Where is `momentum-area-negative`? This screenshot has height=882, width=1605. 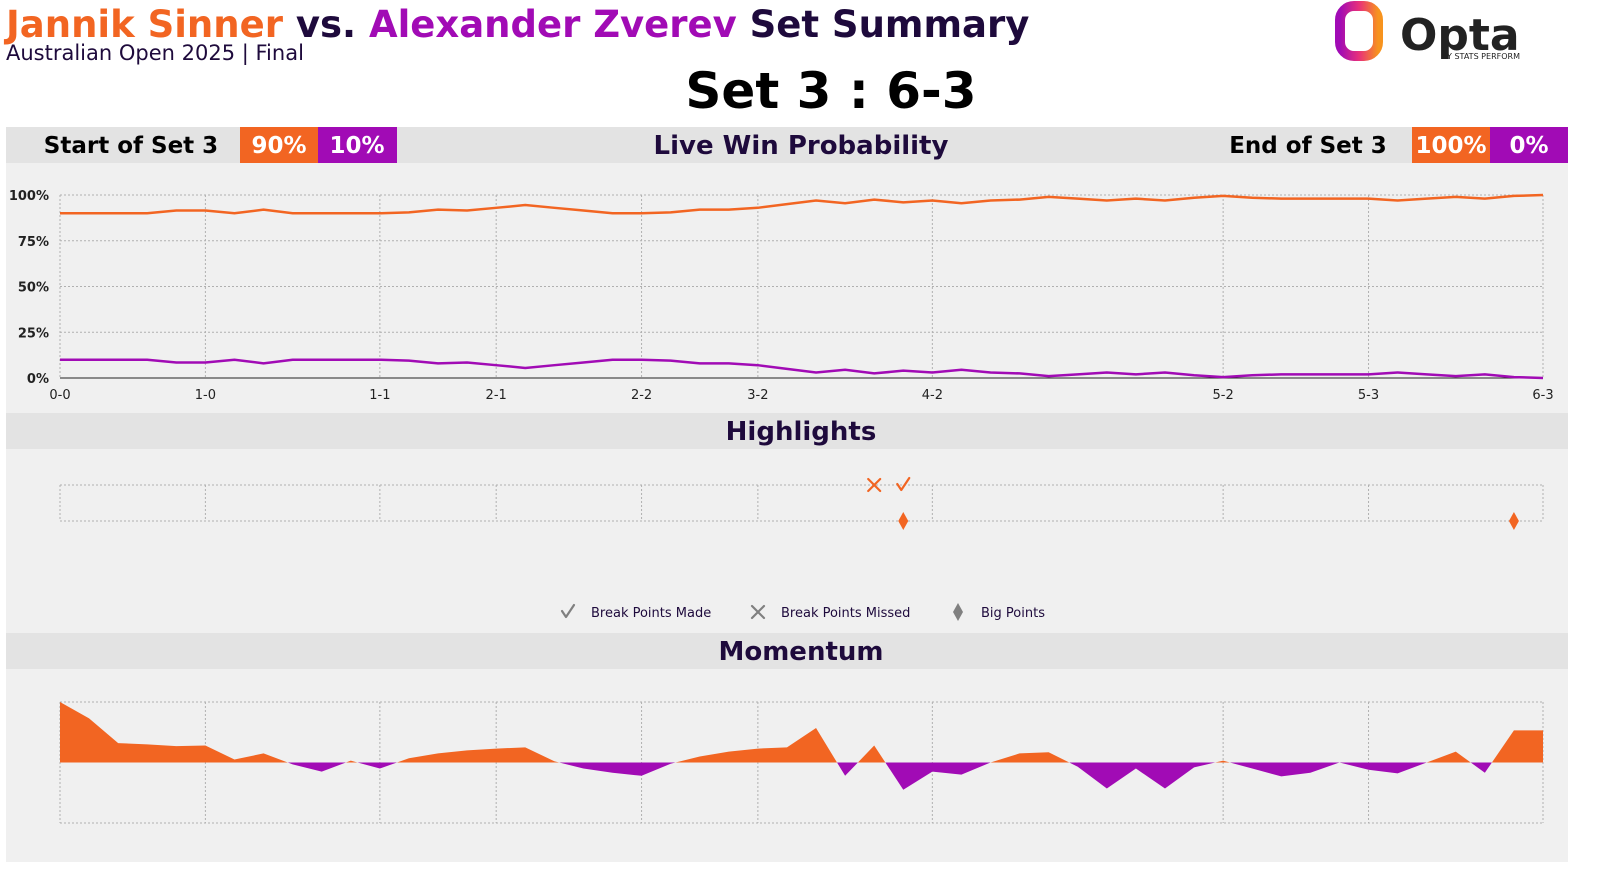 momentum-area-negative is located at coordinates (801, 776).